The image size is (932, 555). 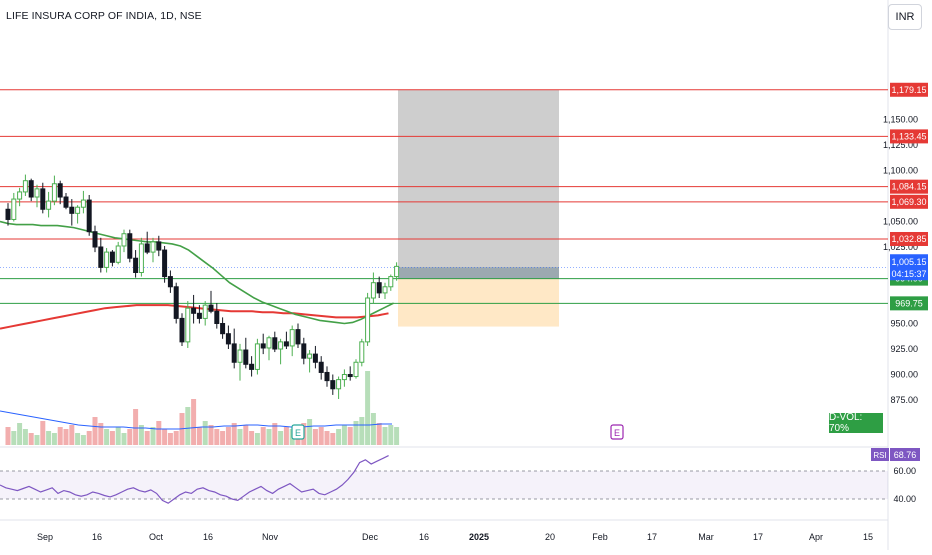 What do you see at coordinates (370, 537) in the screenshot?
I see `time-tick-label: Dec` at bounding box center [370, 537].